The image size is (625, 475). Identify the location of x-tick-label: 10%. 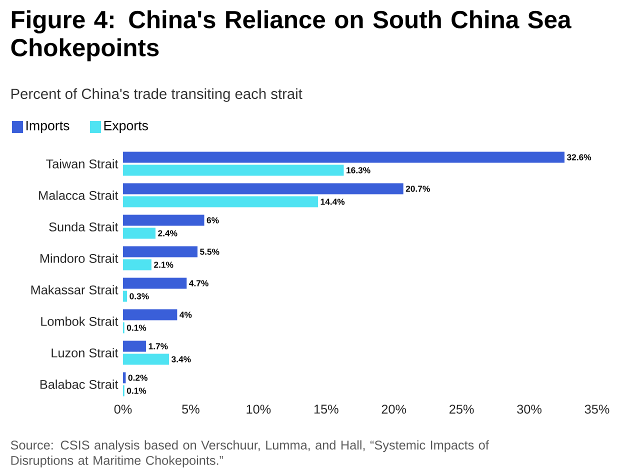
(258, 409).